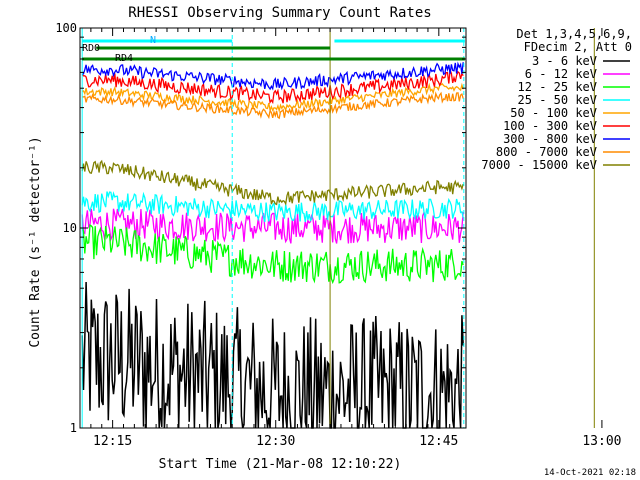  I want to click on legend-label: 50 - 100 keV, so click(553, 113).